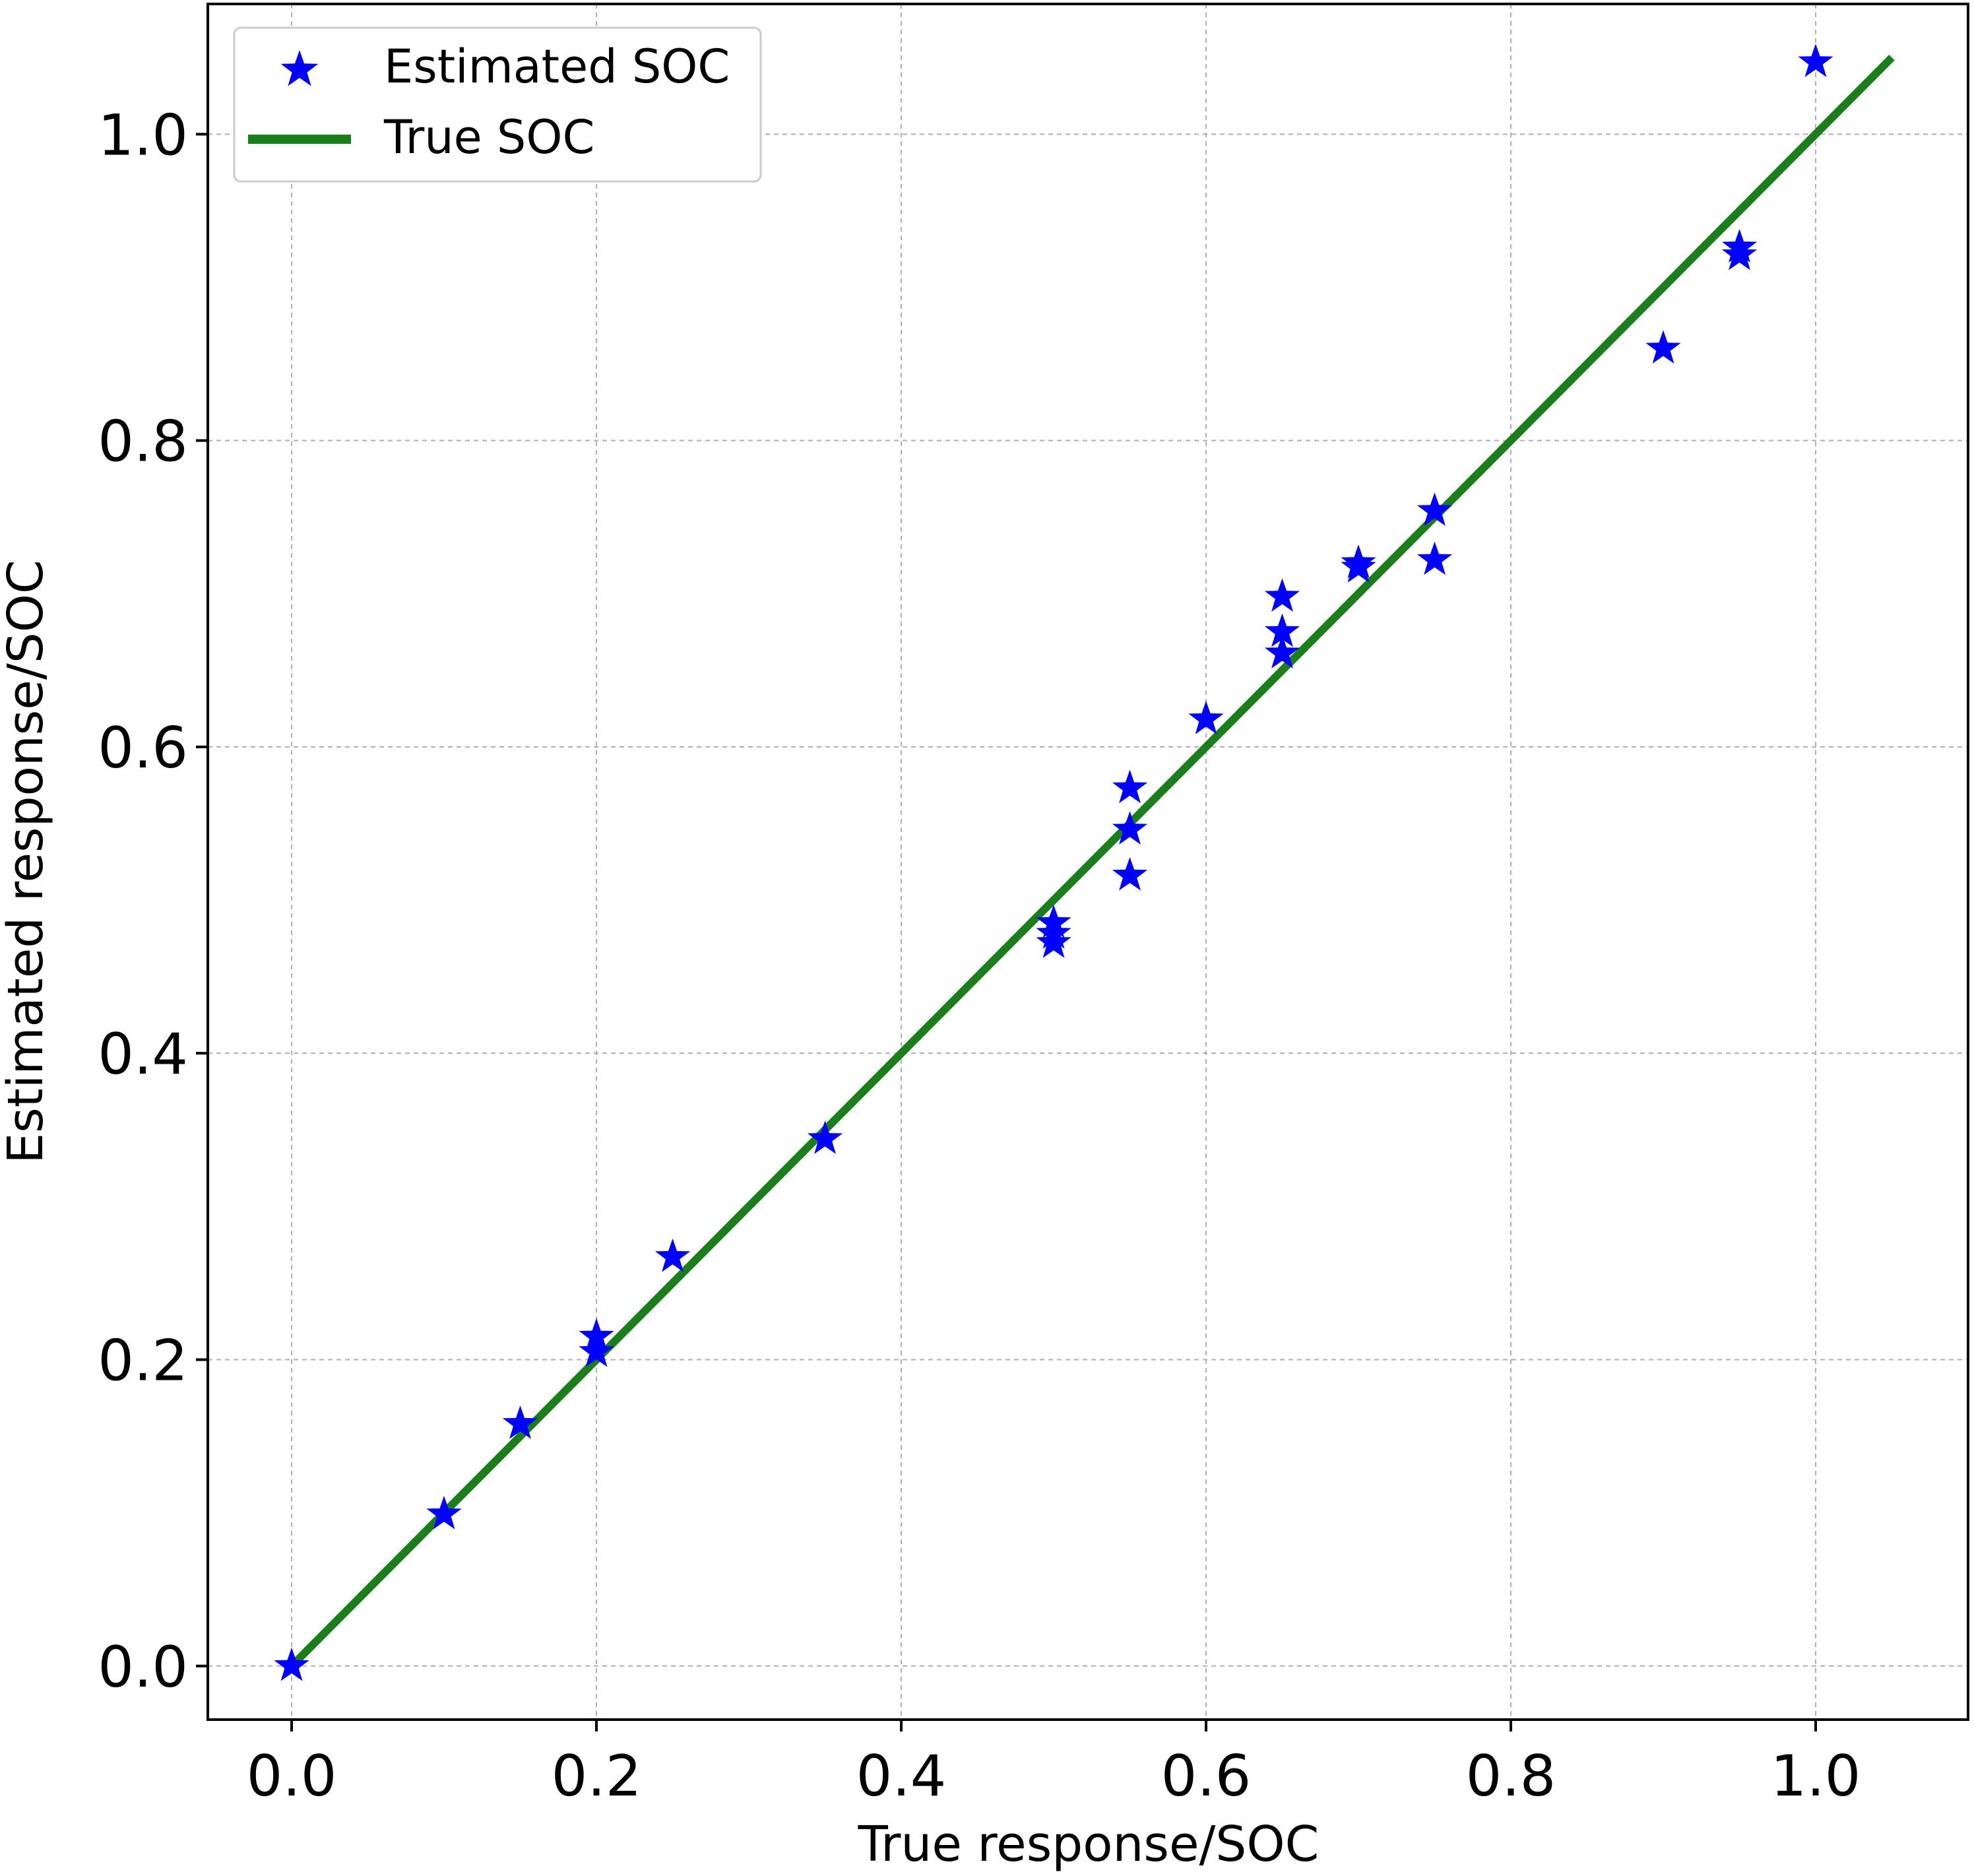 The image size is (1974, 1876). Describe the element at coordinates (557, 67) in the screenshot. I see `legend-label-estimated: Estimated SOC` at that location.